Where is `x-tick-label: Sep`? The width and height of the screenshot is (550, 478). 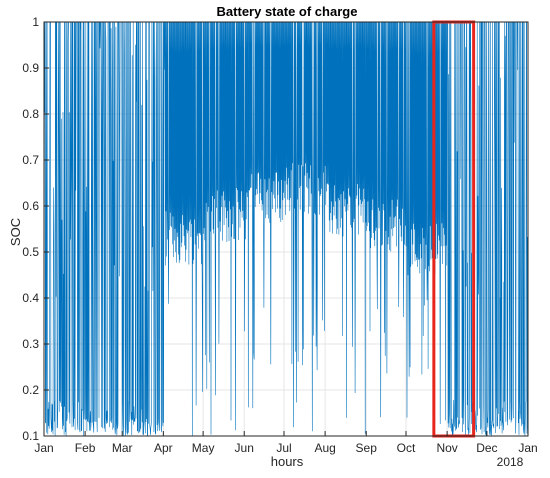
x-tick-label: Sep is located at coordinates (367, 448).